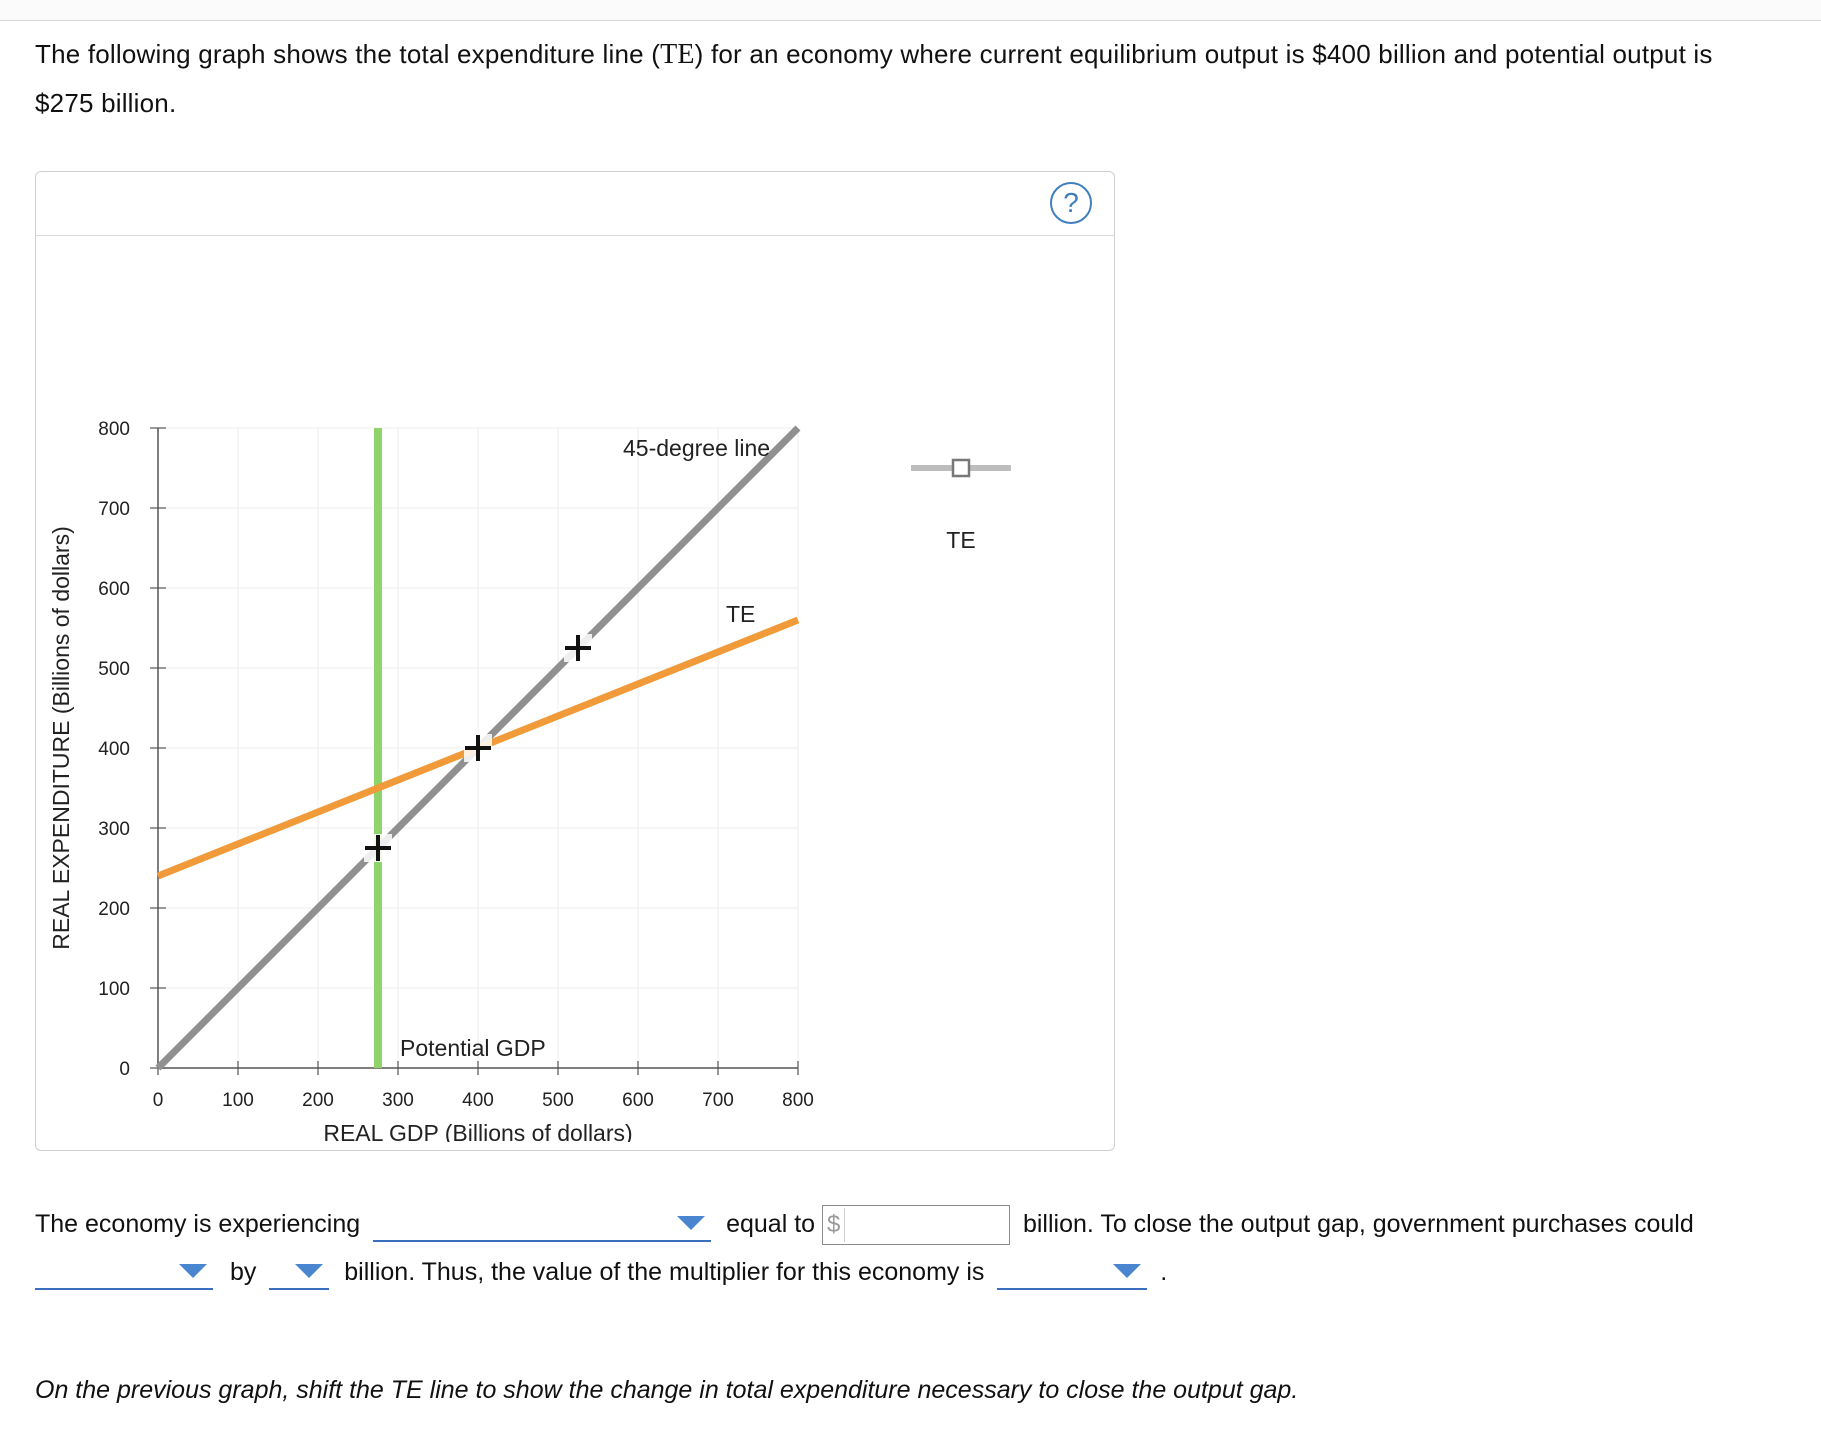 Image resolution: width=1821 pixels, height=1446 pixels. I want to click on multiplier-dropdown, so click(1072, 1273).